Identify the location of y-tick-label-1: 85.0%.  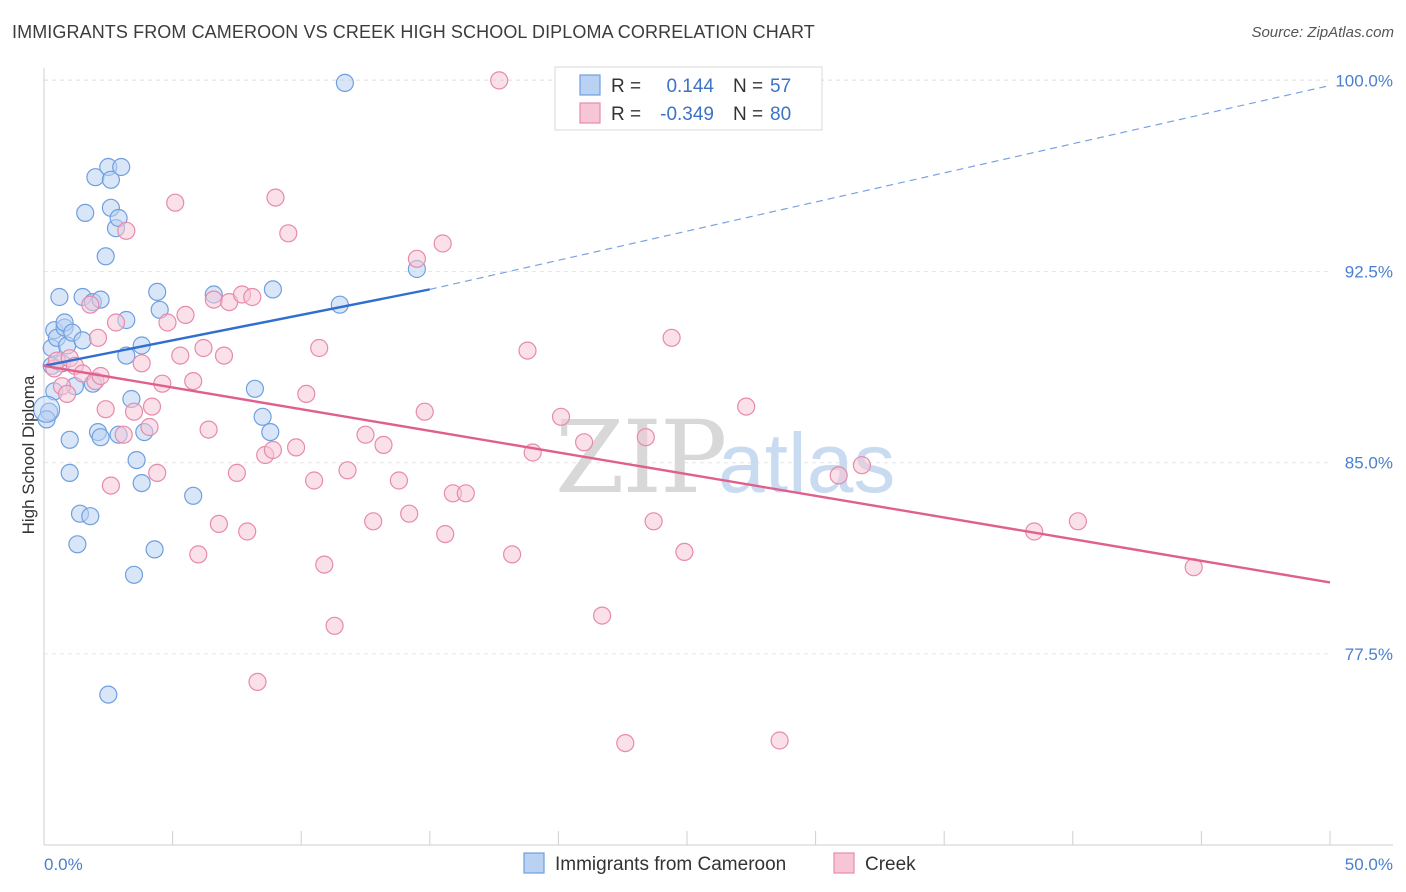
(1369, 463).